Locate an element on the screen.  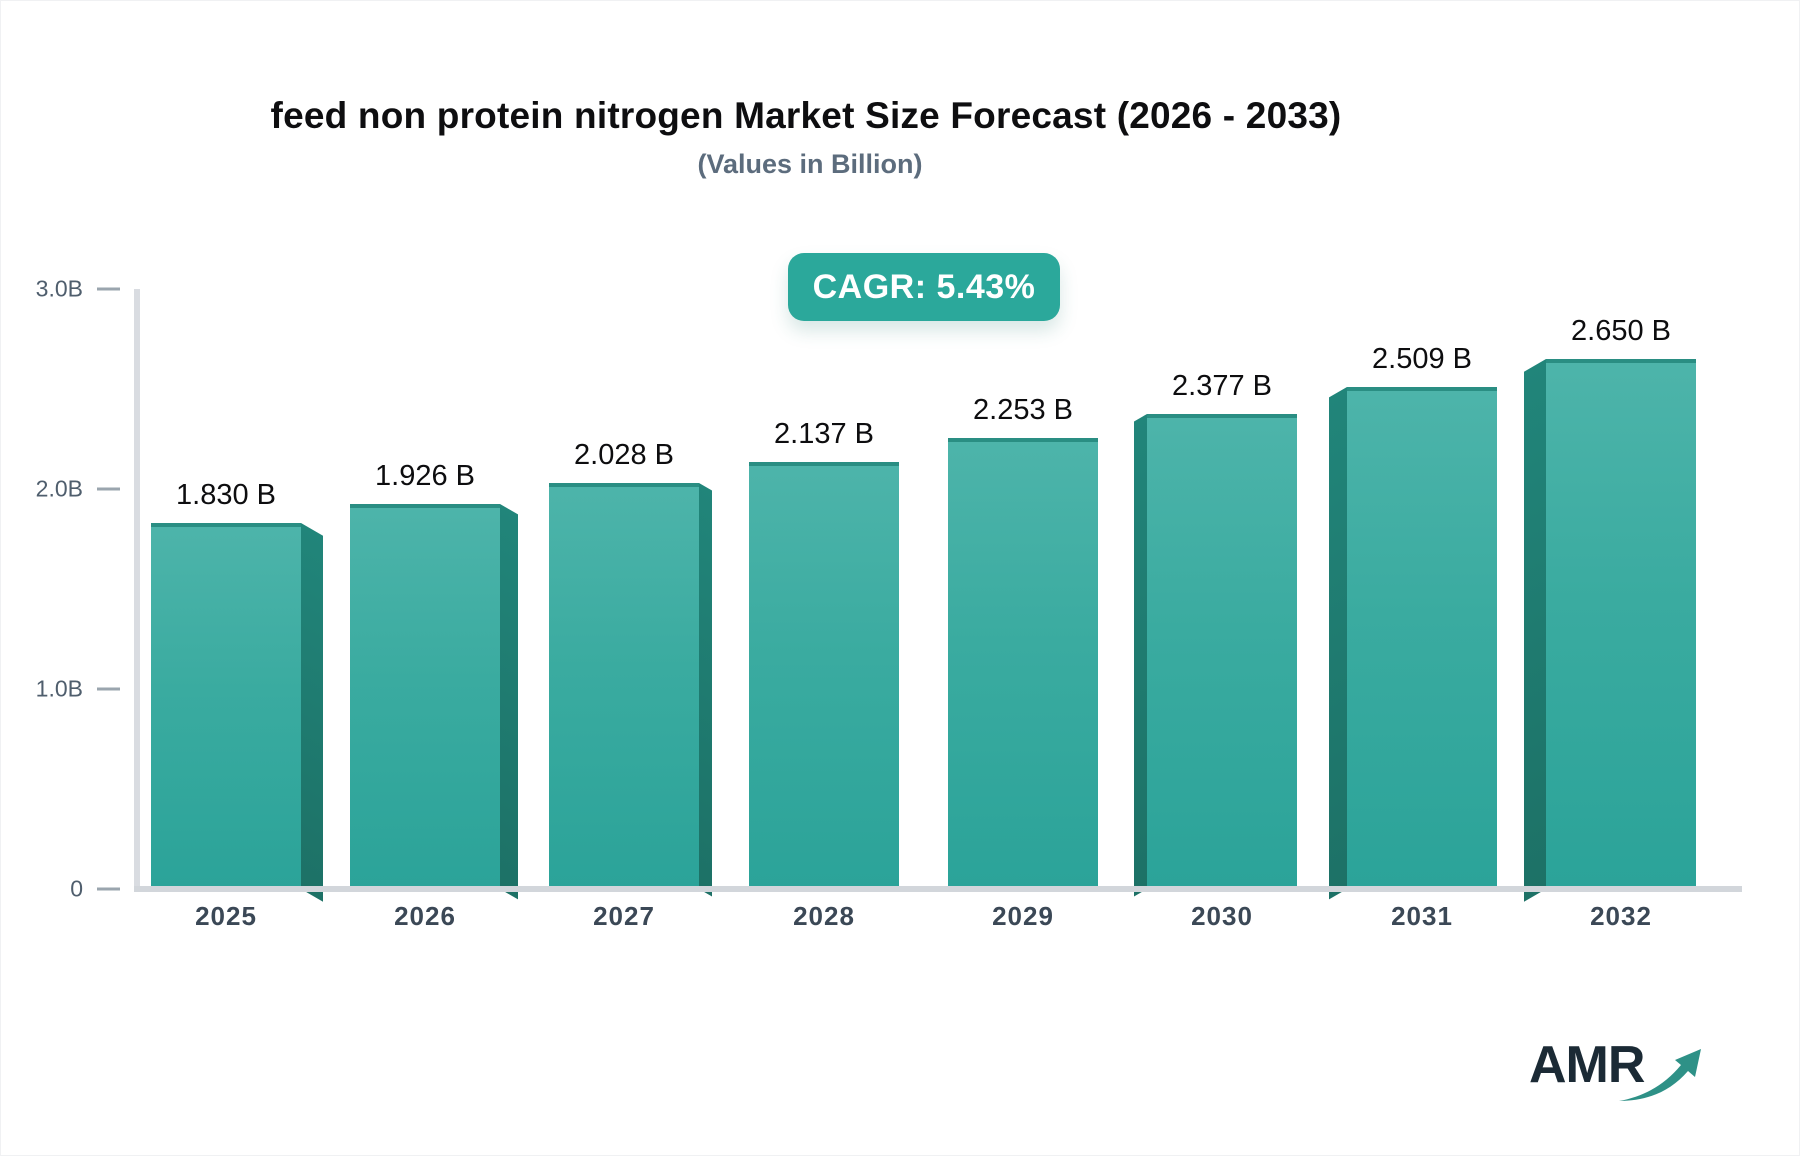
bar-2027 is located at coordinates (624, 686).